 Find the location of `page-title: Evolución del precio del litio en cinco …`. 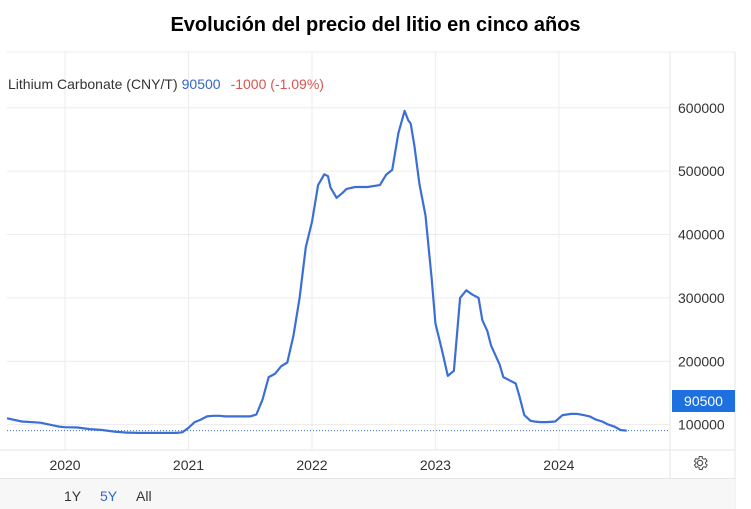

page-title: Evolución del precio del litio en cinco … is located at coordinates (375, 25).